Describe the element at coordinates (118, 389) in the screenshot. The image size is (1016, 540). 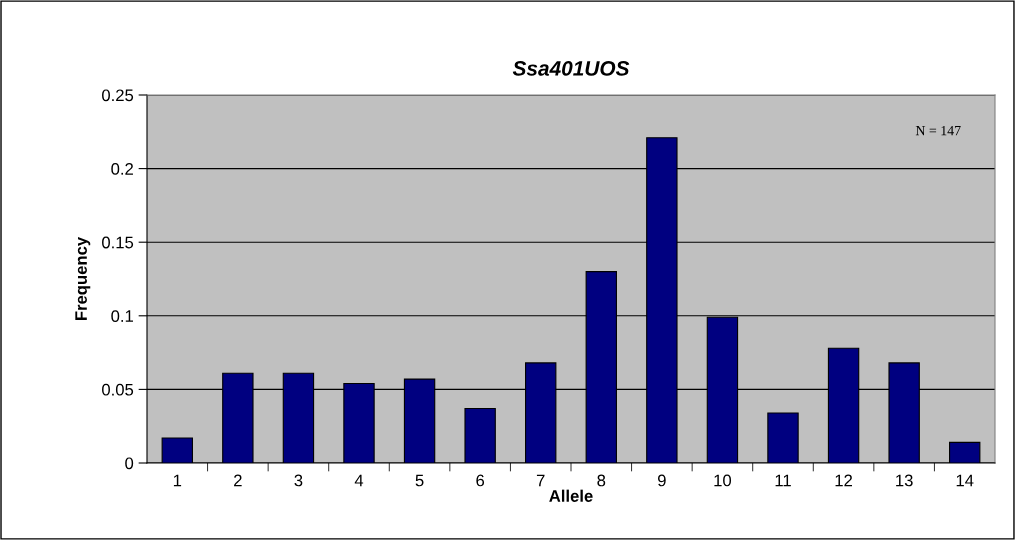
I see `y-tick-label: 0.05` at that location.